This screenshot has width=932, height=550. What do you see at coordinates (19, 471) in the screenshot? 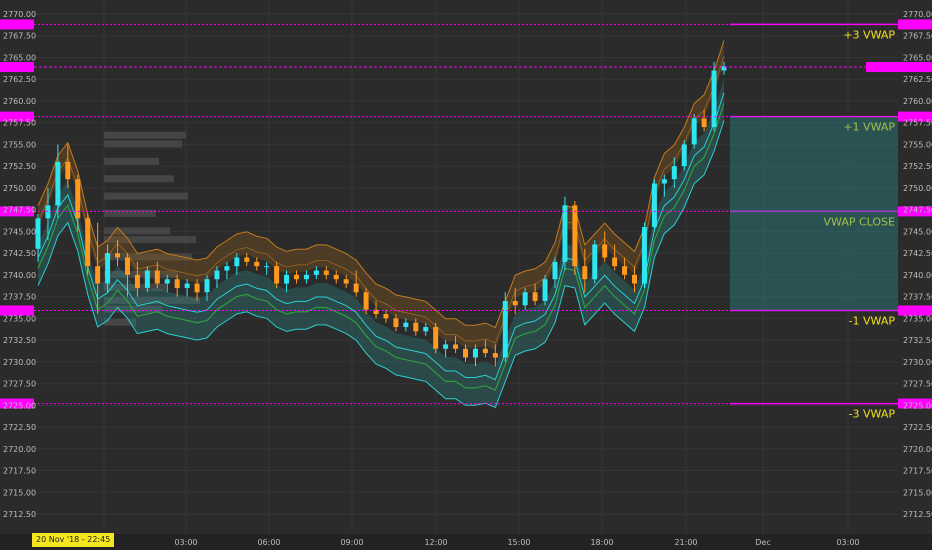
I see `price-tick-label-left: 2717.50` at bounding box center [19, 471].